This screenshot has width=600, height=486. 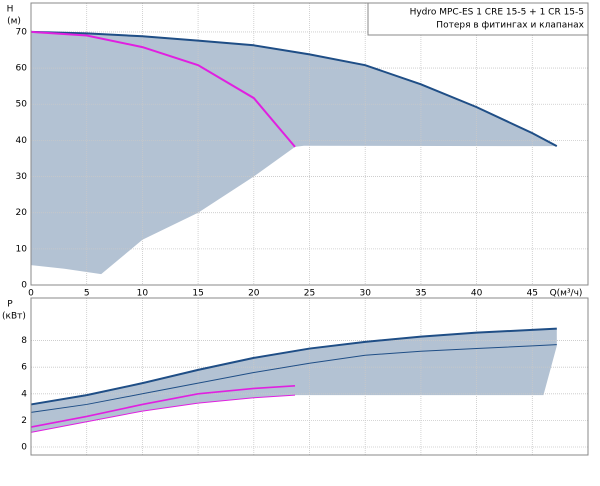 I want to click on x-tick-label: 5, so click(x=87, y=294).